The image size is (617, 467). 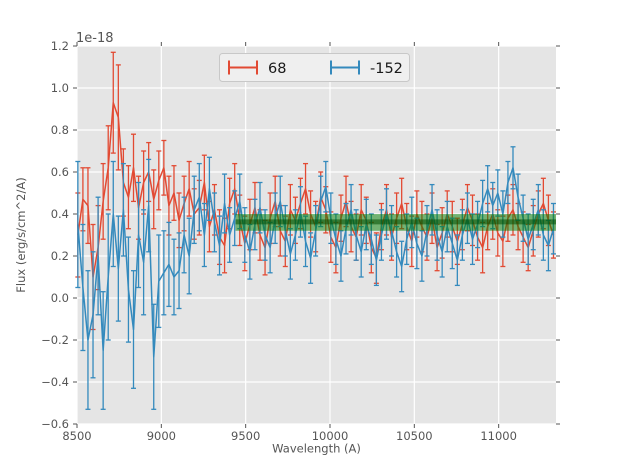 I want to click on y-tick-label: 0.8, so click(x=60, y=130).